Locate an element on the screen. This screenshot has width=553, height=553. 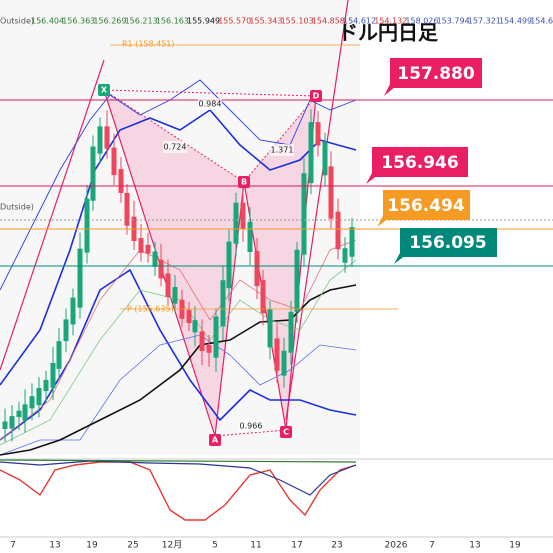
header-value: 155.343 is located at coordinates (265, 21).